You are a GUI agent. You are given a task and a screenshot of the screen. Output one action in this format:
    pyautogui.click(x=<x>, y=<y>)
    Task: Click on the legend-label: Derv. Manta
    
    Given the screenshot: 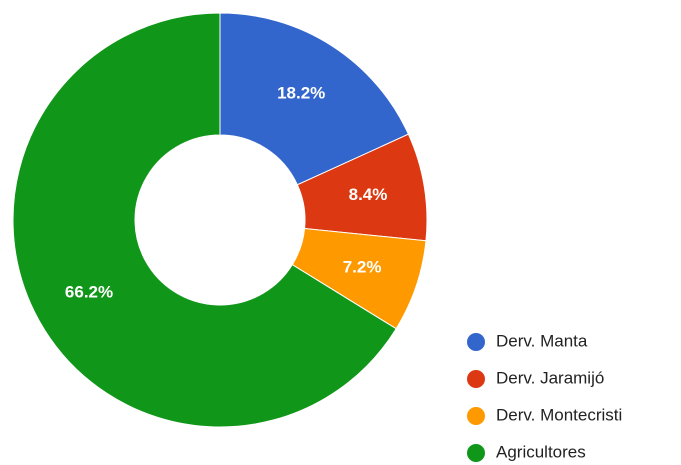 What is the action you would take?
    pyautogui.click(x=542, y=340)
    